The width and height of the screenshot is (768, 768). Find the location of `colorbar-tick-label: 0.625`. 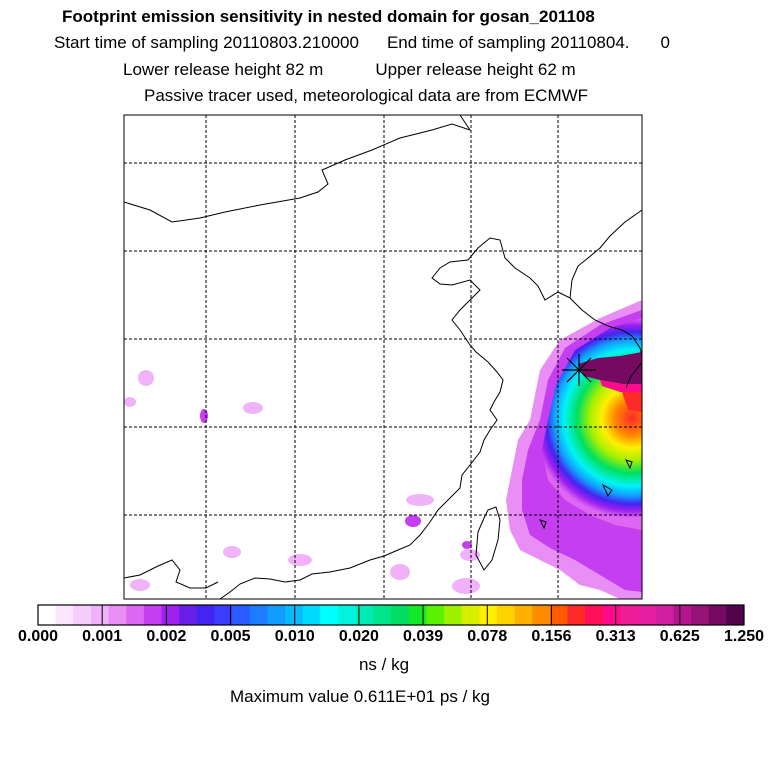

colorbar-tick-label: 0.625 is located at coordinates (679, 636).